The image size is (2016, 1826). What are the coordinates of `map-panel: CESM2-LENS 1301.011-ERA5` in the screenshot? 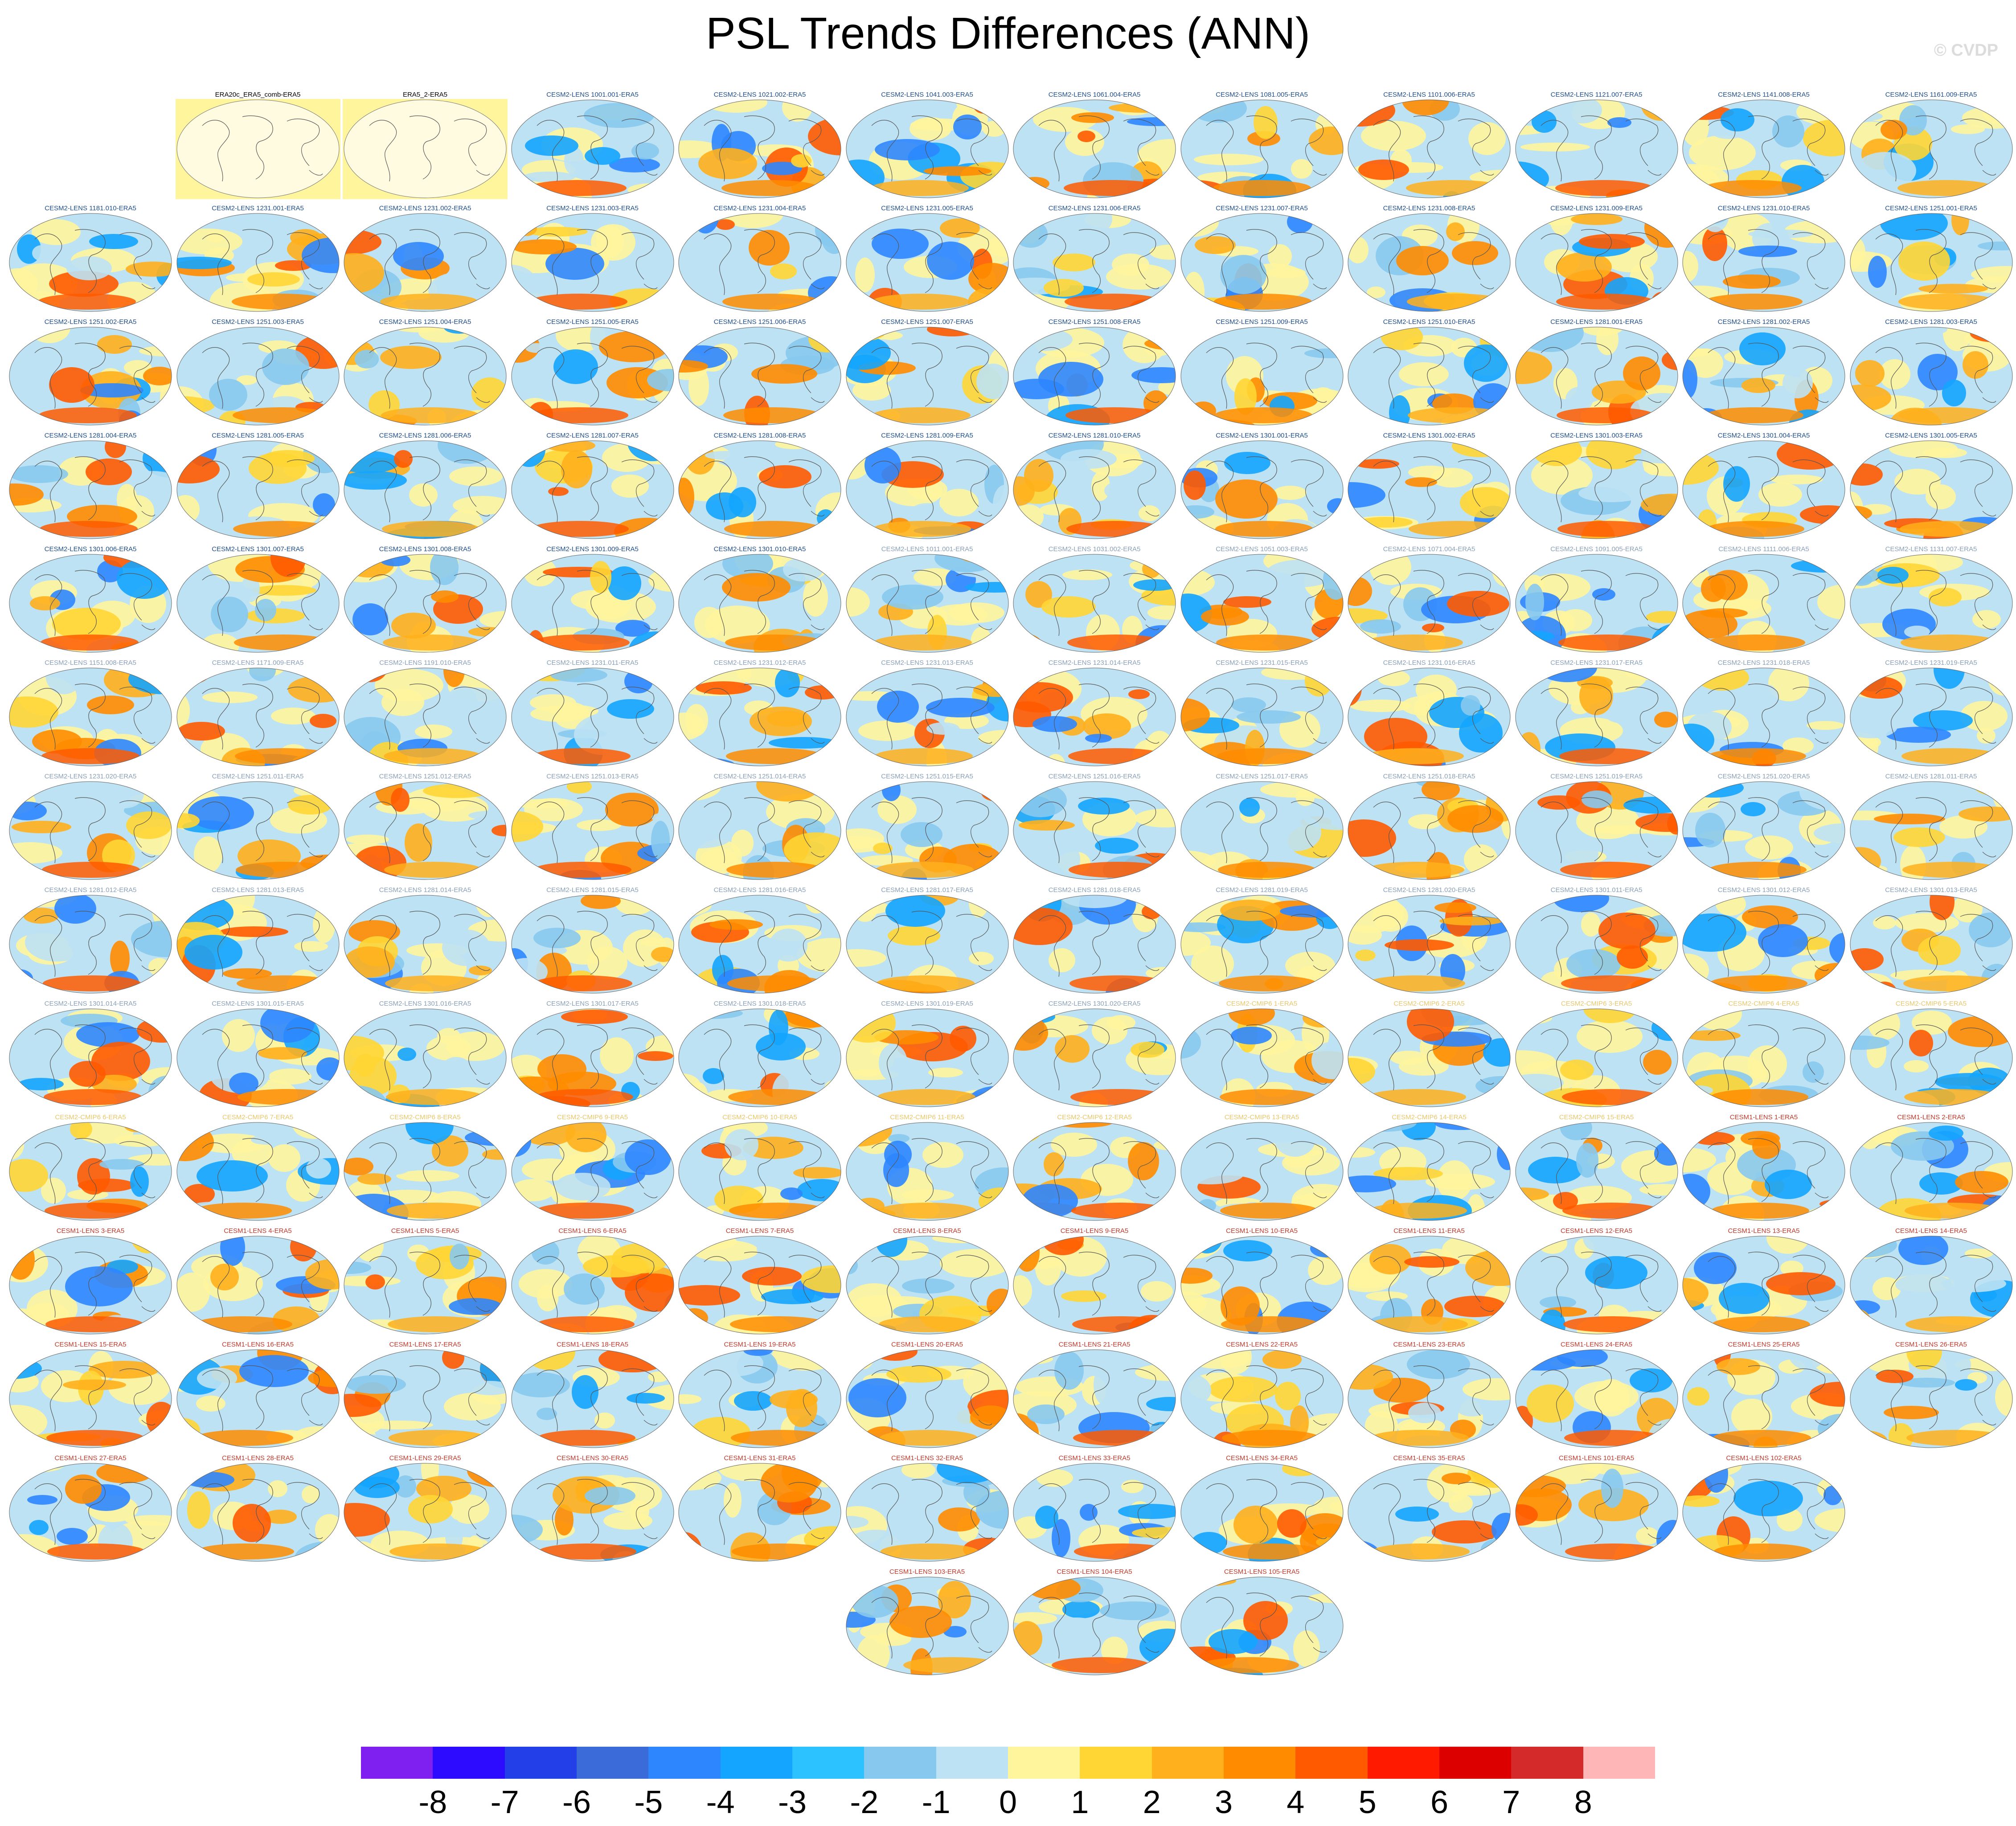 It's located at (1596, 940).